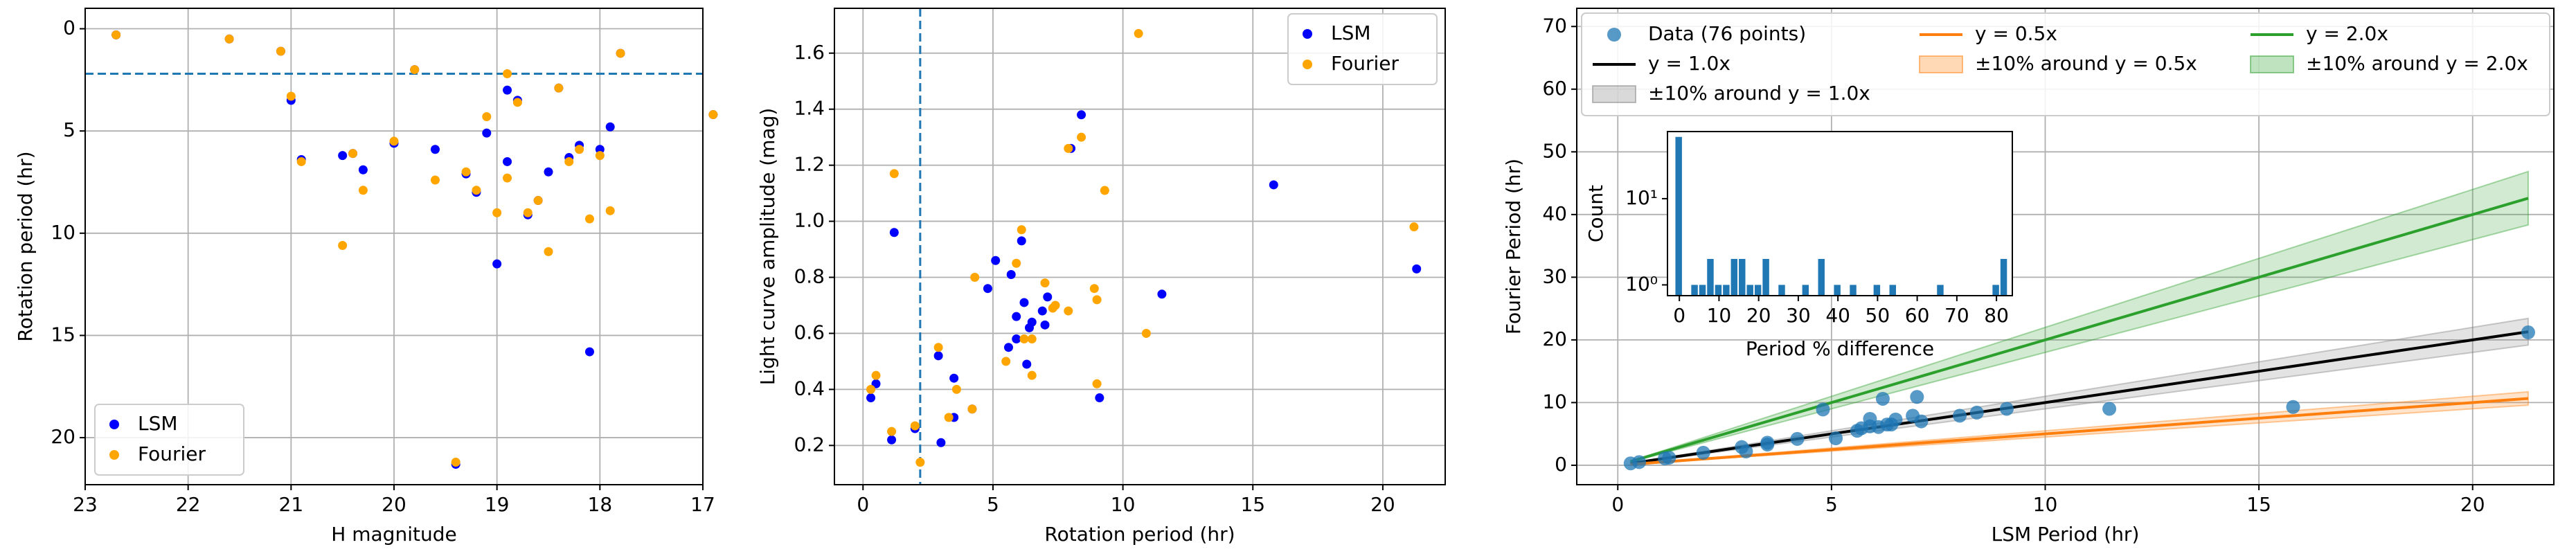 The width and height of the screenshot is (2576, 556). I want to click on y-tick-label: 1.6, so click(809, 52).